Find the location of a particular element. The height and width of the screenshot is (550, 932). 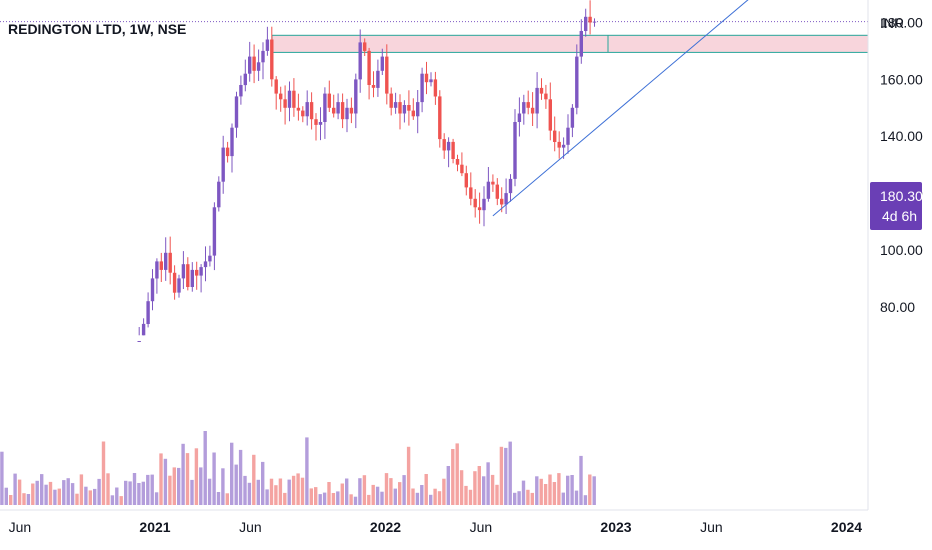

price-tag-value: 180.30 is located at coordinates (901, 196).